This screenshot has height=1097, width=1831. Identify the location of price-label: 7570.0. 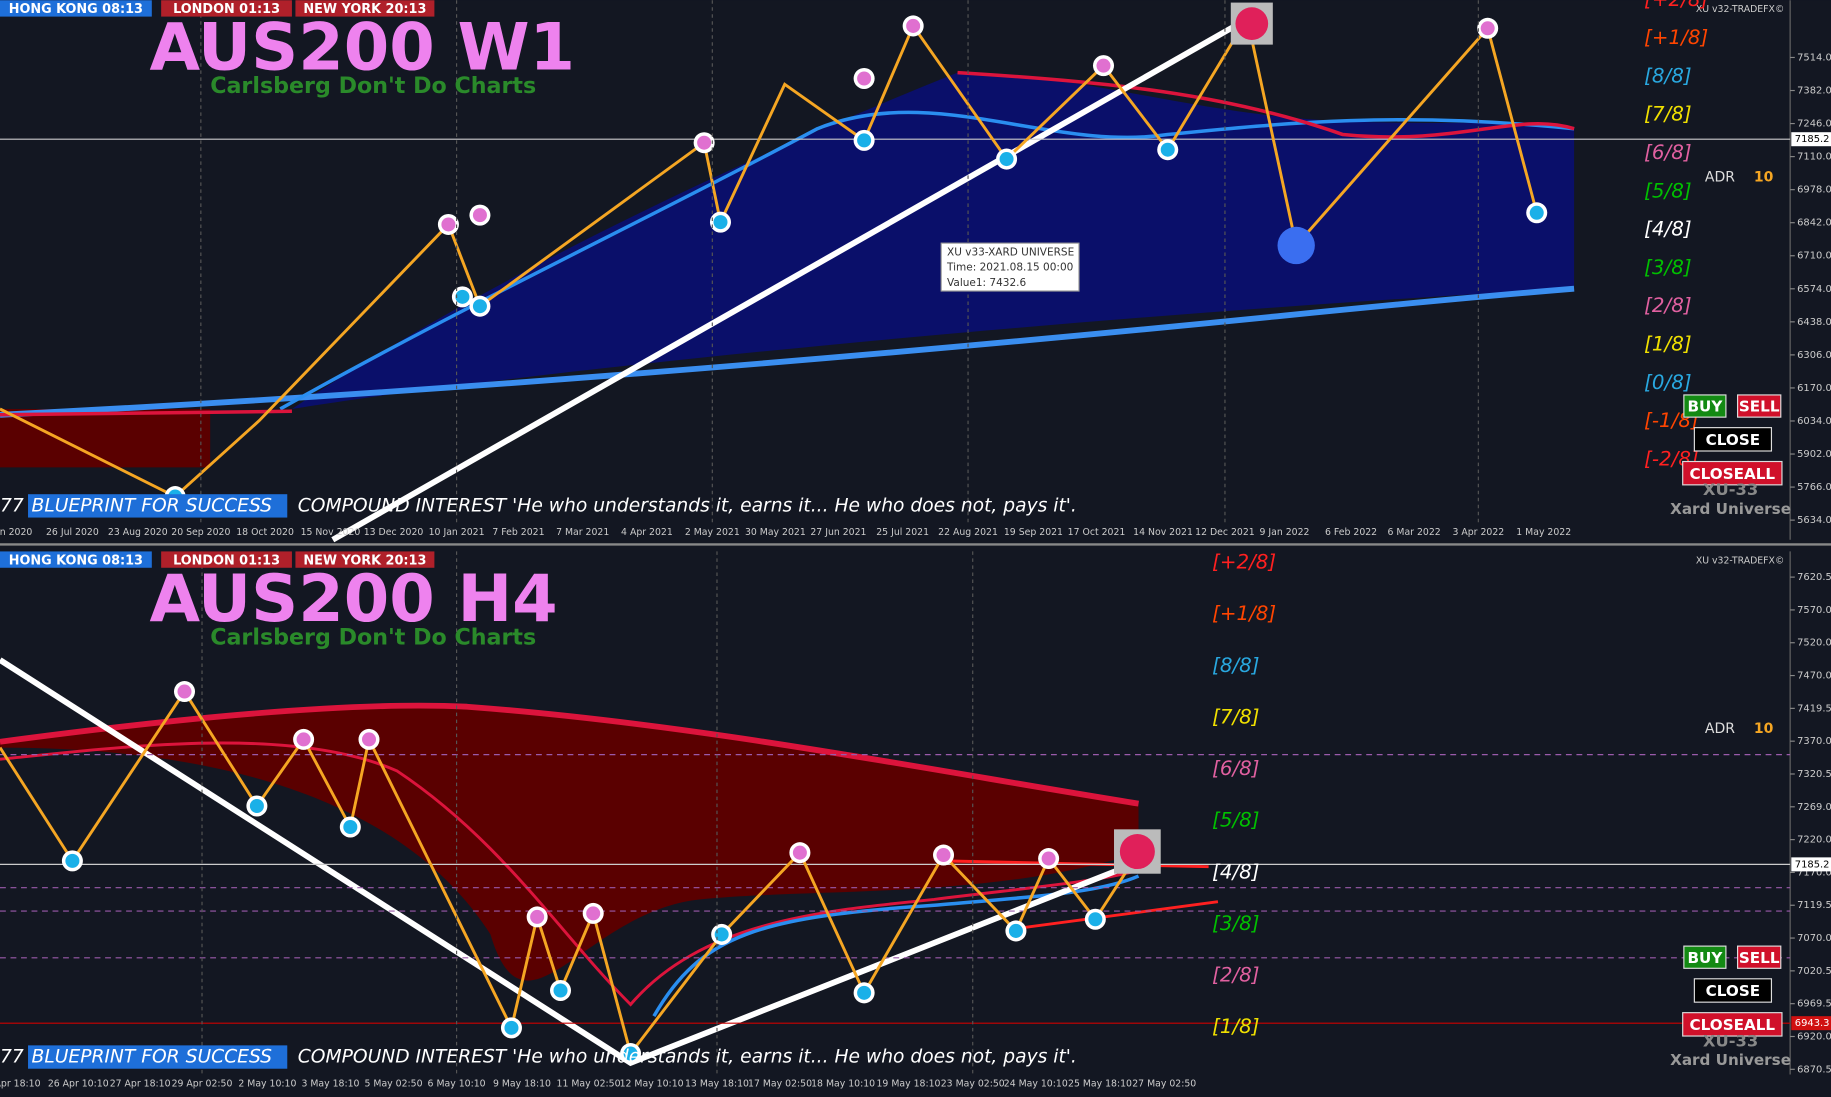
(1814, 610).